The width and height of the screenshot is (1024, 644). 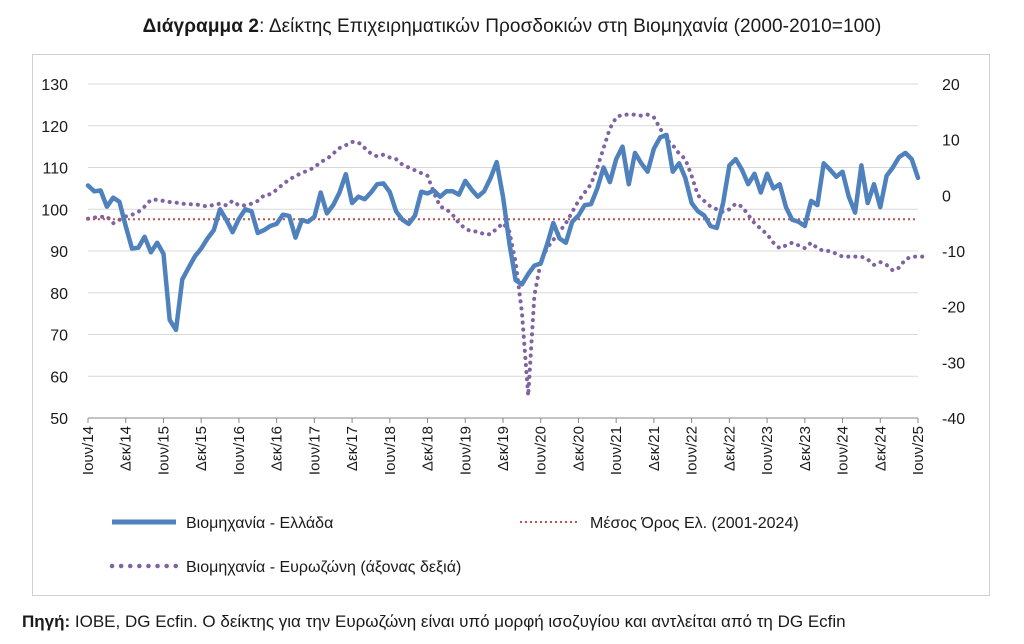 What do you see at coordinates (578, 448) in the screenshot?
I see `x-tick-label: Δεκ/20` at bounding box center [578, 448].